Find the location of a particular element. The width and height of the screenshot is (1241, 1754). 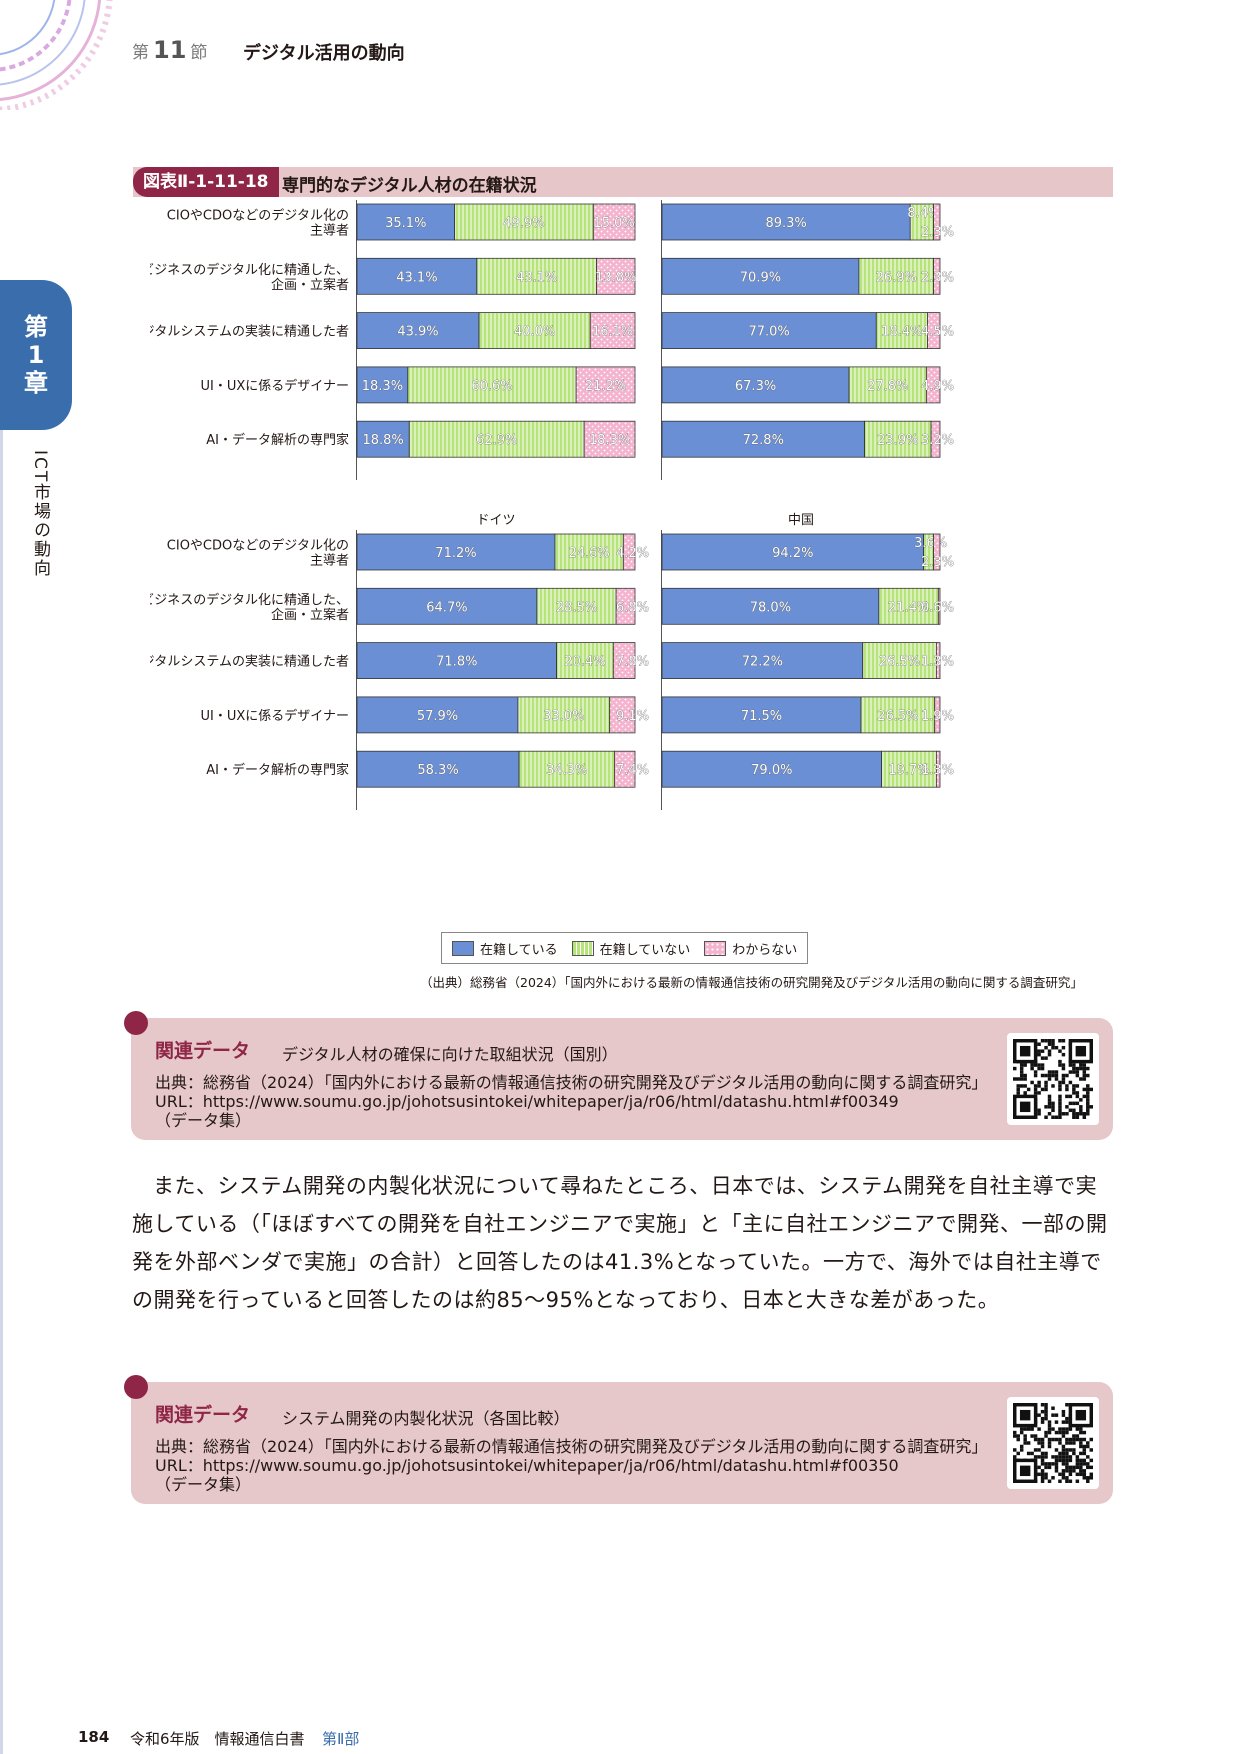

data-label-present: 58.3% is located at coordinates (437, 770).